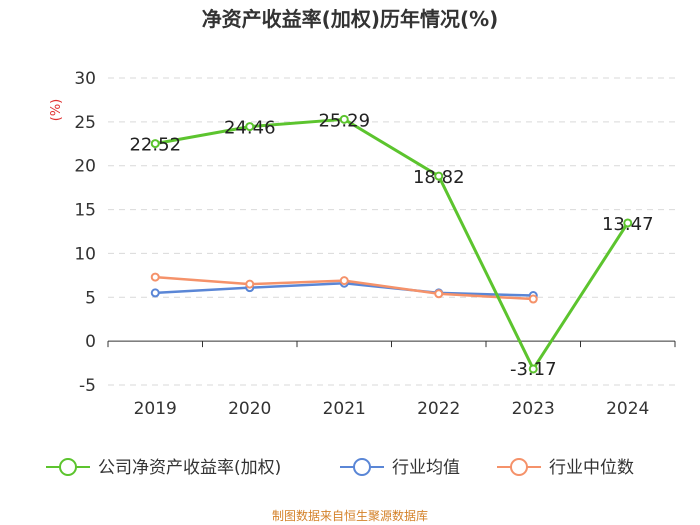 The image size is (700, 525). Describe the element at coordinates (350, 19) in the screenshot. I see `chart-title: 净资产收益率(加权)历年情况(%)` at that location.